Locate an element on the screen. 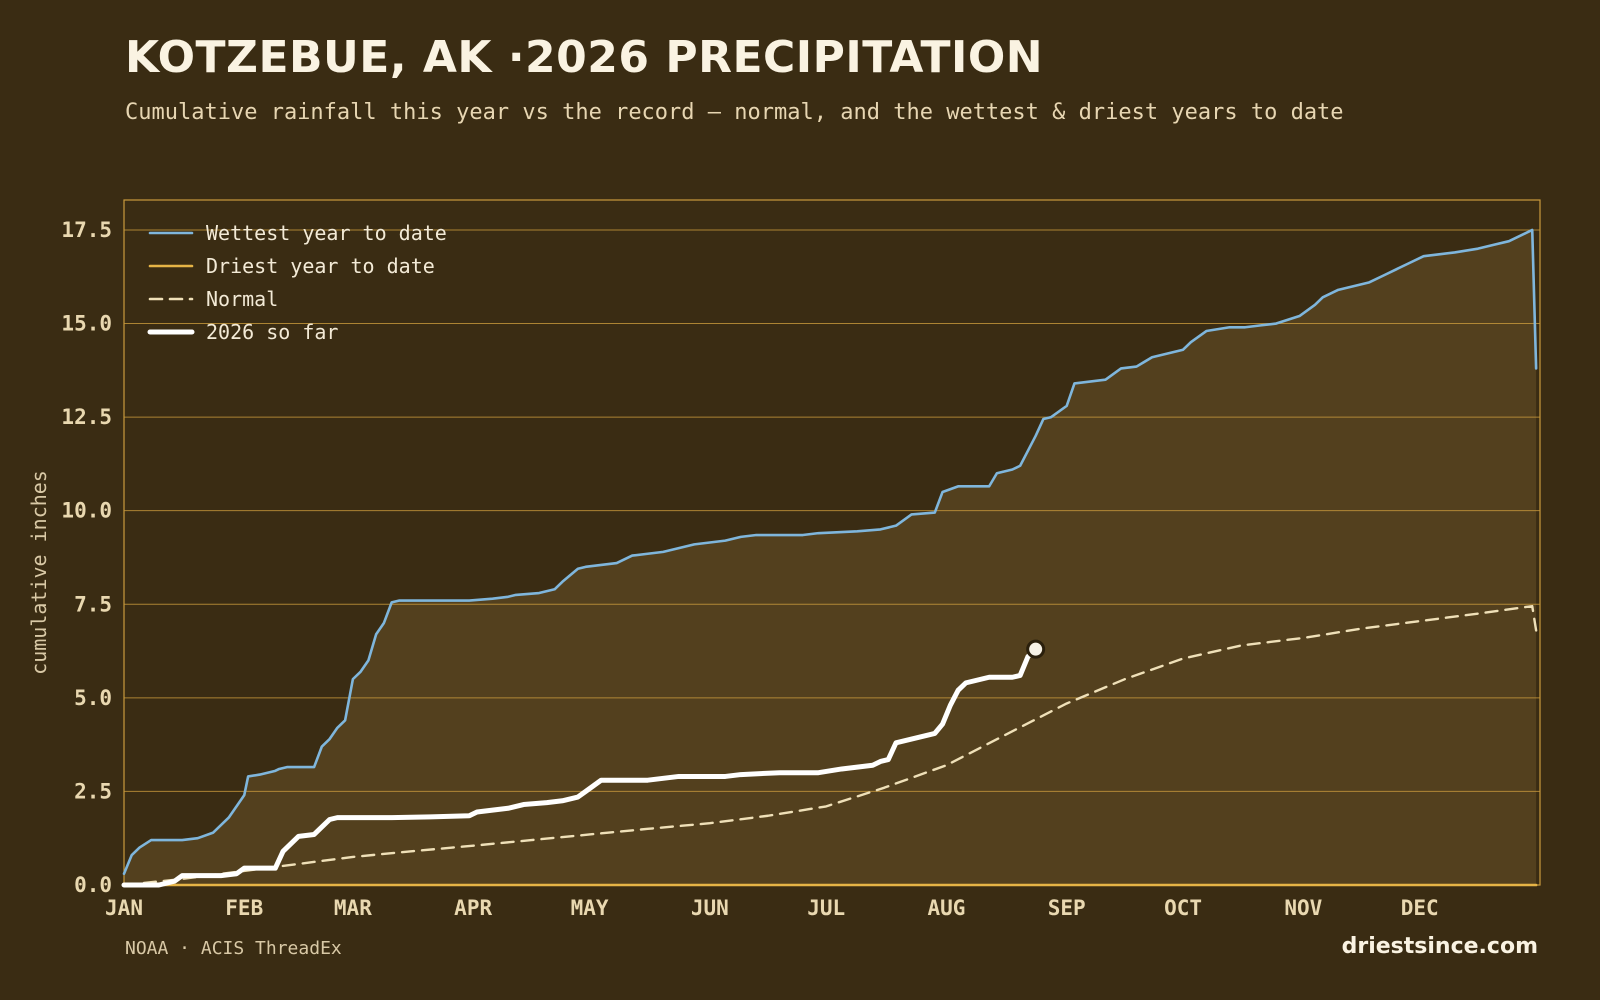  y-axis-label: cumulative inches is located at coordinates (39, 572).